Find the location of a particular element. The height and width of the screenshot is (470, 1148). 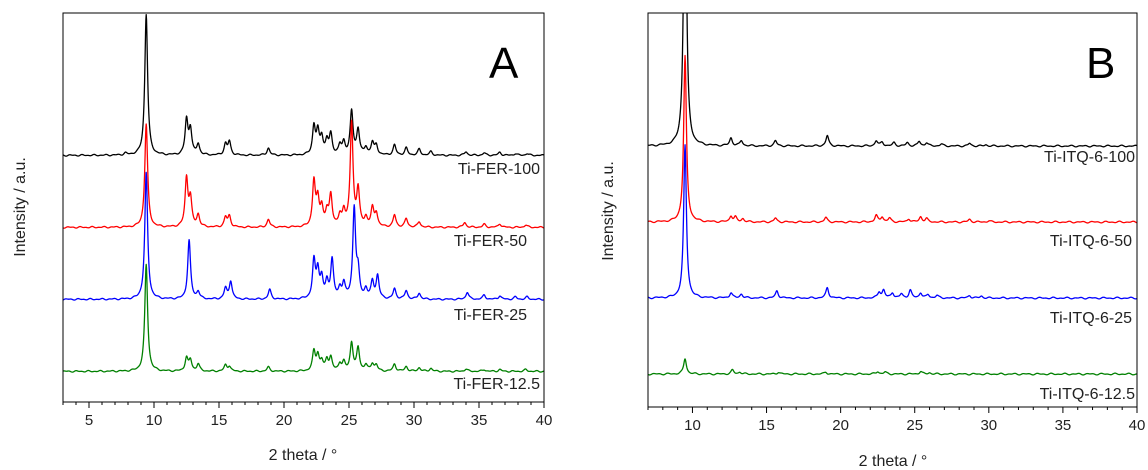

series-label-ti-fer-50: Ti-FER-50 is located at coordinates (490, 241).